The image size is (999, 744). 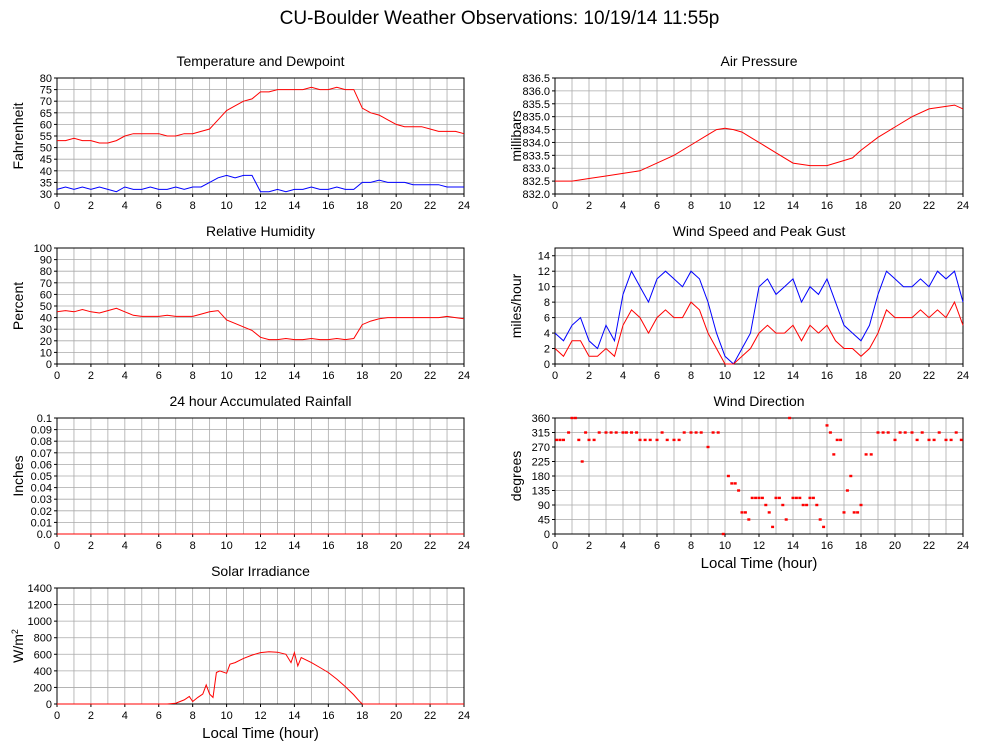 What do you see at coordinates (40, 622) in the screenshot?
I see `y-tick-label: 1000` at bounding box center [40, 622].